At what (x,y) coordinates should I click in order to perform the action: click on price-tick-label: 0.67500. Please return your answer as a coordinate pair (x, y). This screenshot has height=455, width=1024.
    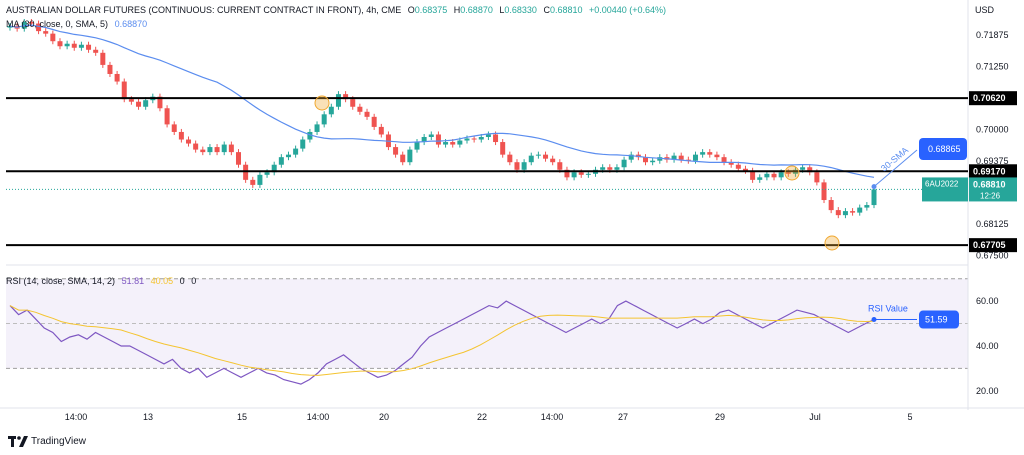
    Looking at the image, I should click on (992, 255).